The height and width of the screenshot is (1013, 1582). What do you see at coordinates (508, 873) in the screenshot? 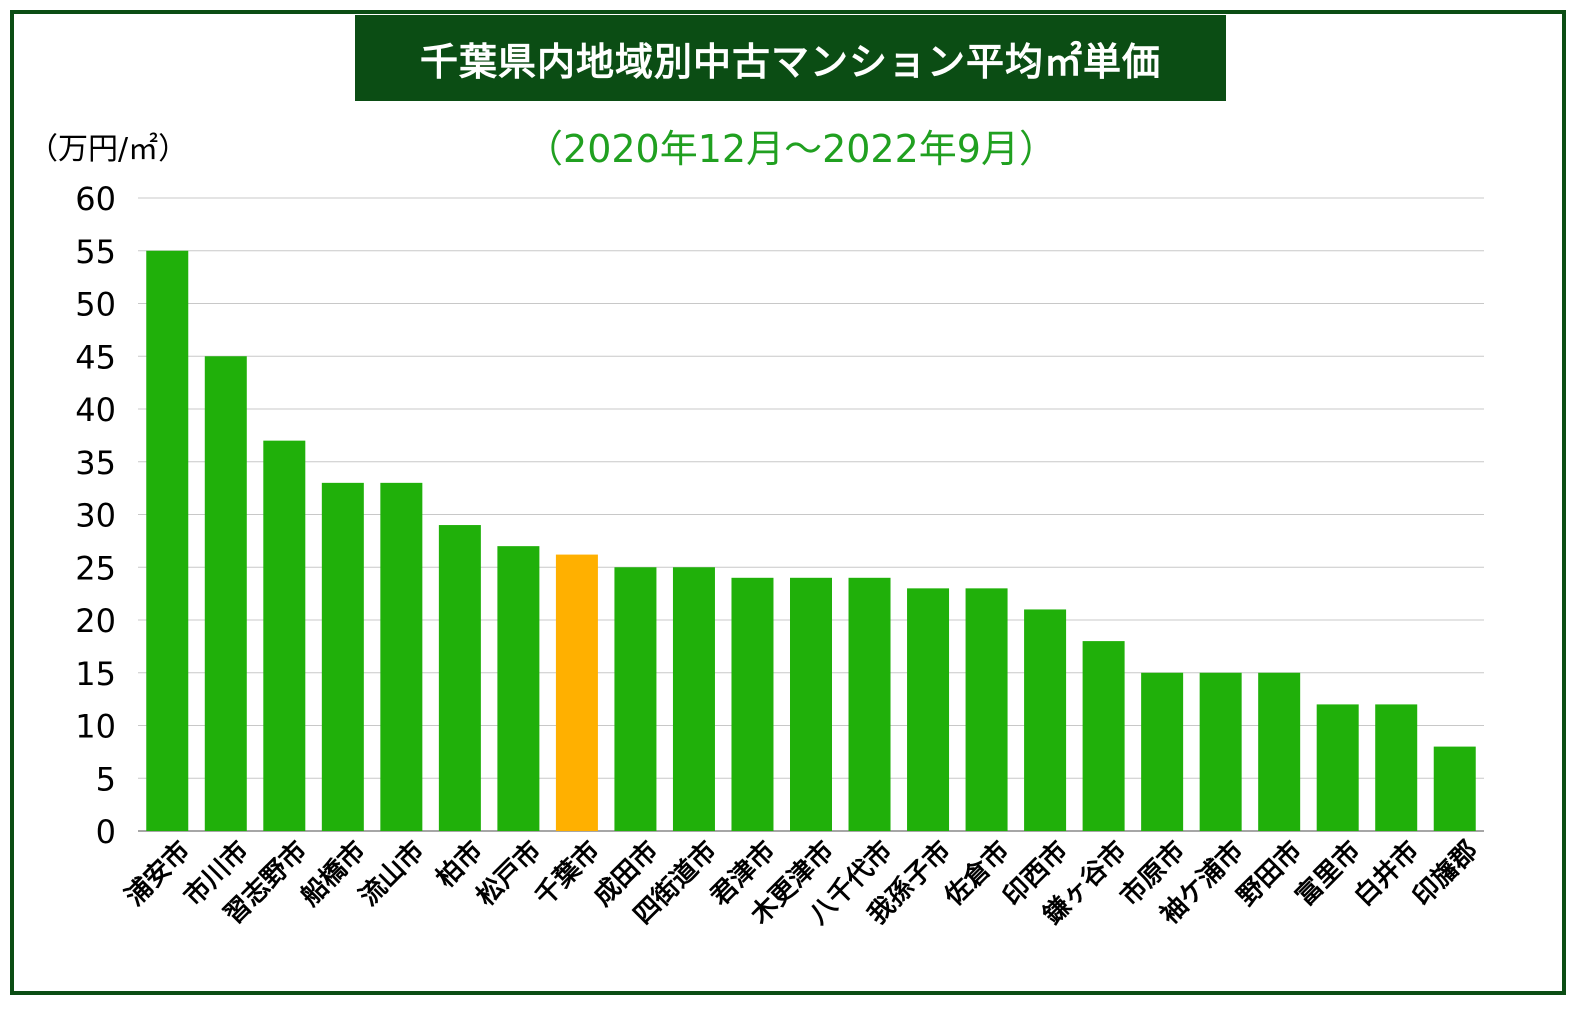
I see `x-tick-label: 松戸市` at bounding box center [508, 873].